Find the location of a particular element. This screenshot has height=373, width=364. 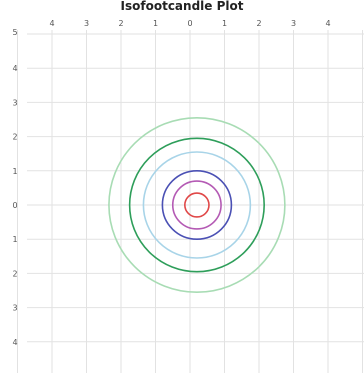

x-tick-label: 0 is located at coordinates (189, 23).